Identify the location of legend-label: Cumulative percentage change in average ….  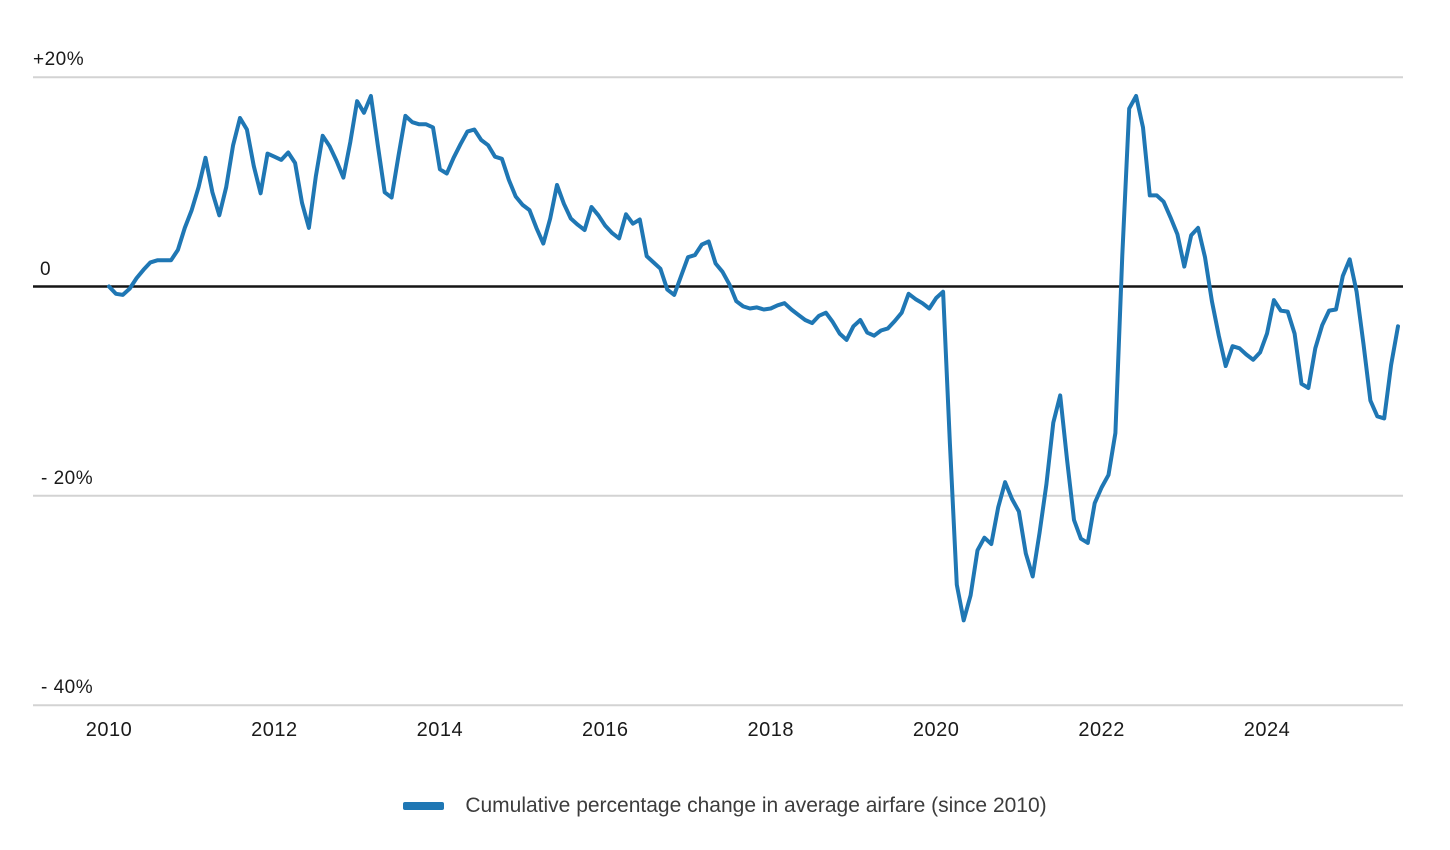
(756, 805).